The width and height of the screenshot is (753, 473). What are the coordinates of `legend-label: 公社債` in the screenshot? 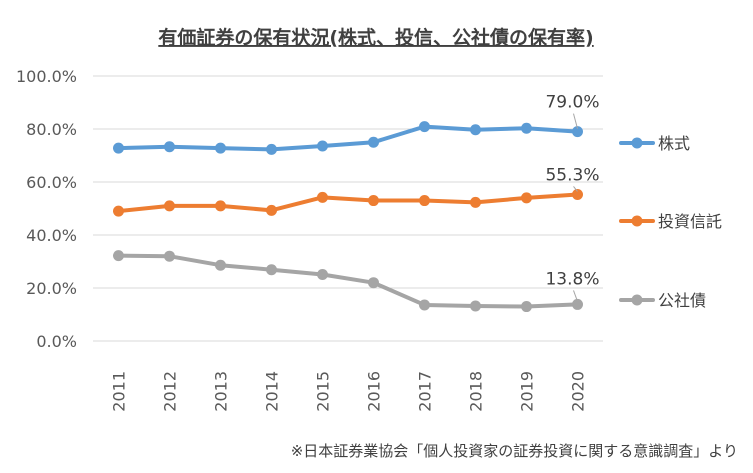 It's located at (682, 300).